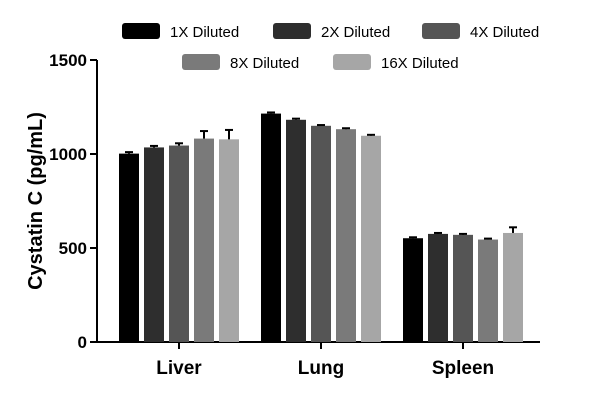  What do you see at coordinates (73, 248) in the screenshot?
I see `y-tick-label: 500` at bounding box center [73, 248].